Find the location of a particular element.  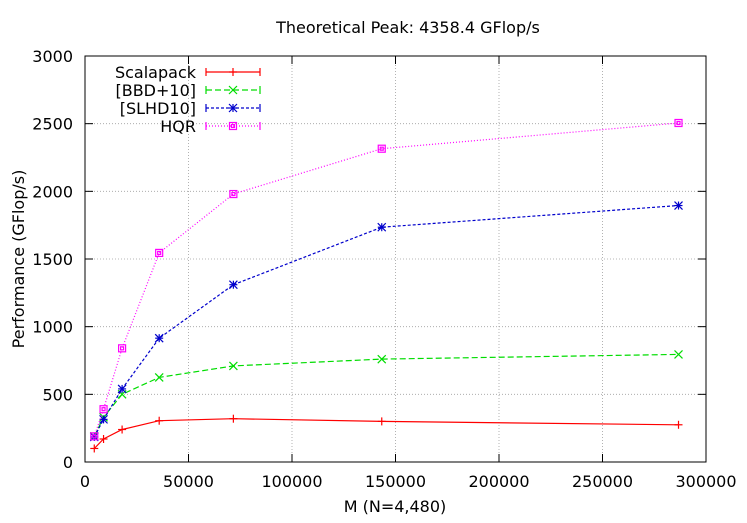

legend-label: HQR is located at coordinates (178, 126).